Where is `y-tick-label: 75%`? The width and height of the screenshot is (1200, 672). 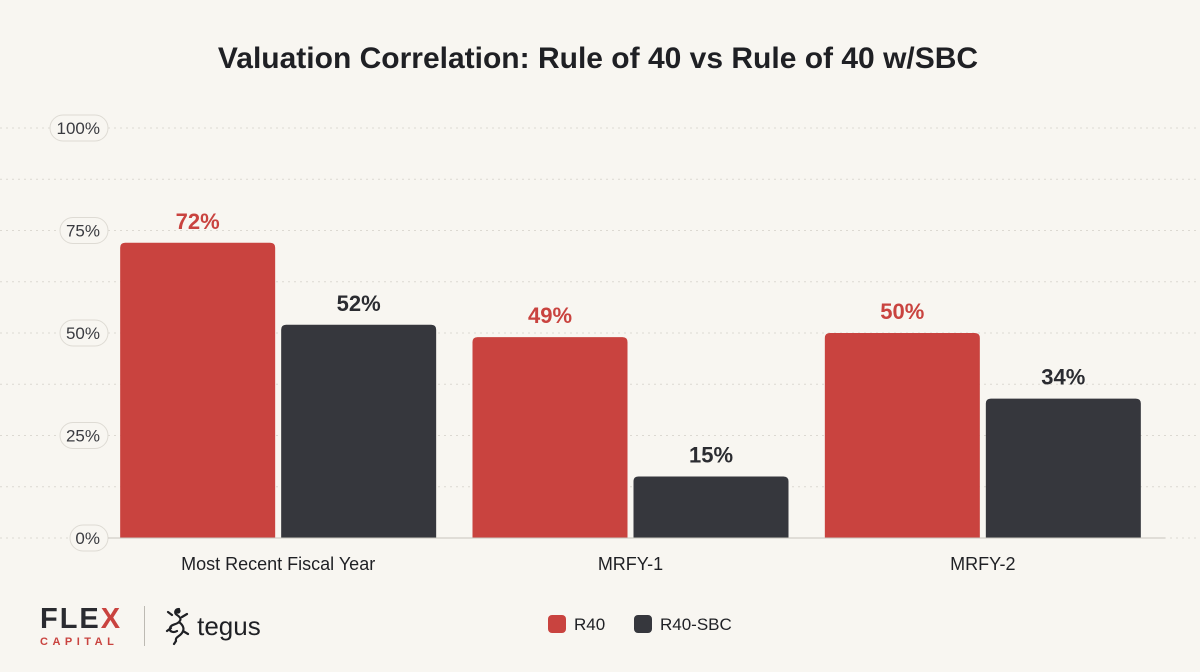 y-tick-label: 75% is located at coordinates (83, 231).